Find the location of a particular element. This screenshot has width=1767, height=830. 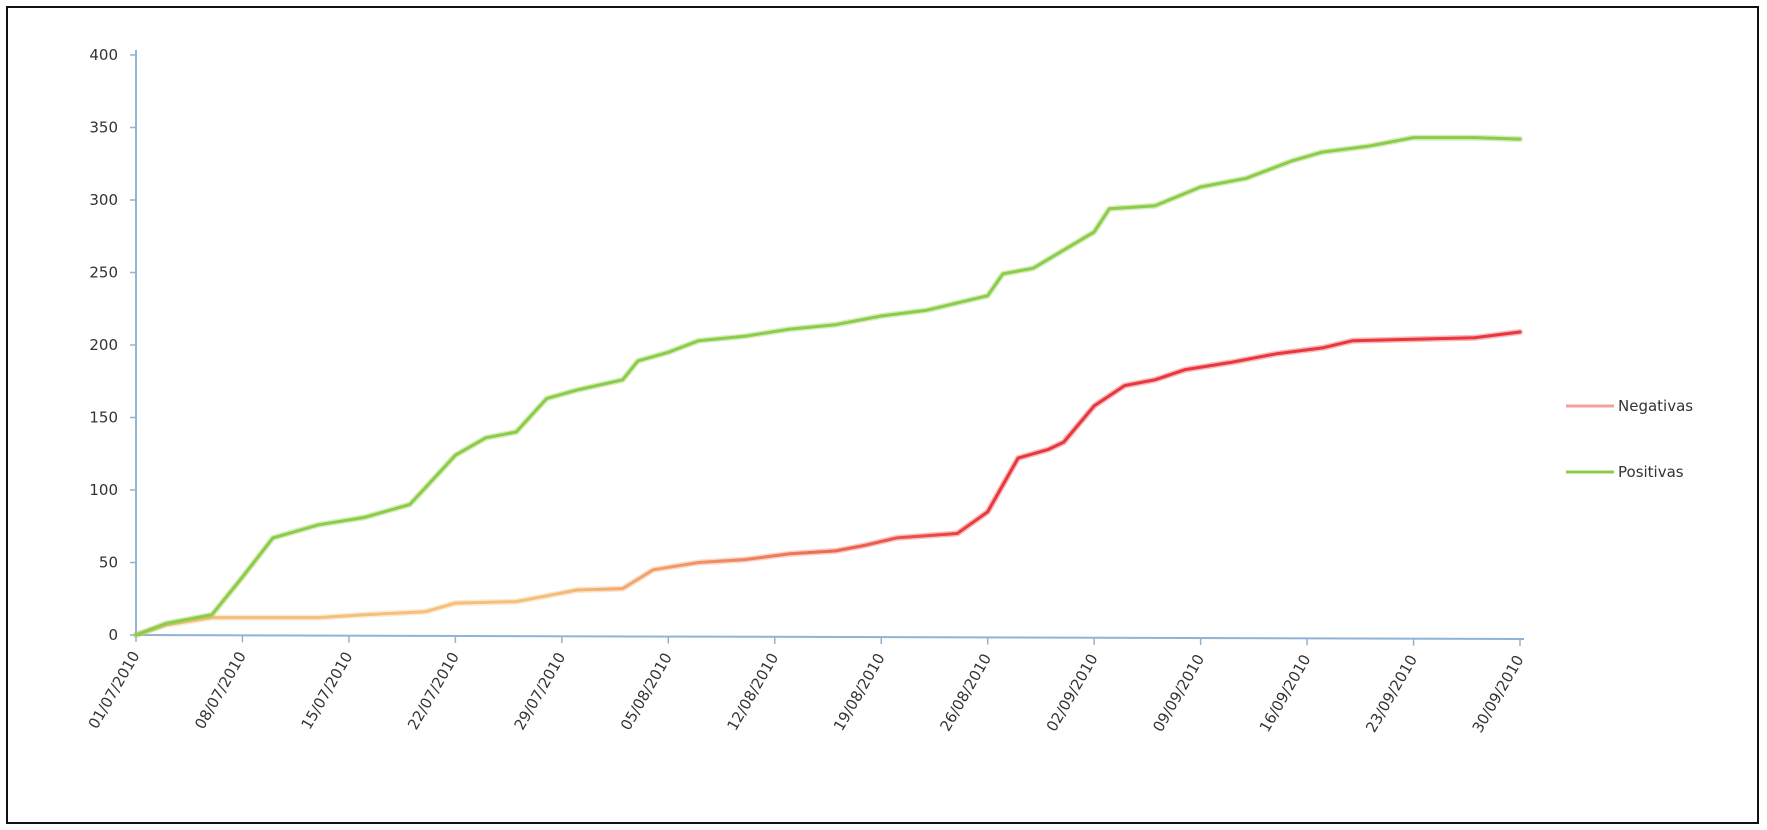

x-tick-label: 05/08/2010 is located at coordinates (646, 692).